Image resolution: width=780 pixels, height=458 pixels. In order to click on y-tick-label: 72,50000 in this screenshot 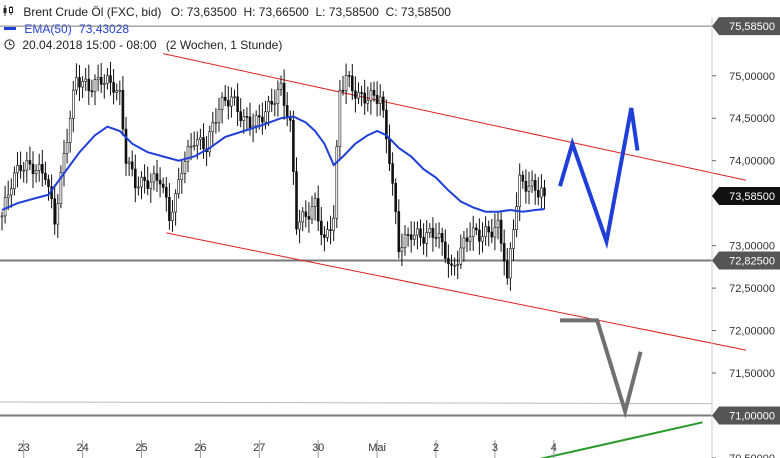, I will do `click(752, 289)`.